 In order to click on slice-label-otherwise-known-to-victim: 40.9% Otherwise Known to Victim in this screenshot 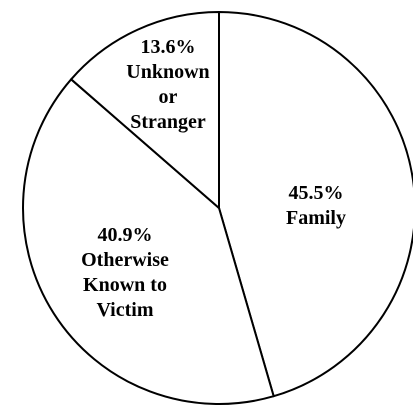, I will do `click(125, 272)`.